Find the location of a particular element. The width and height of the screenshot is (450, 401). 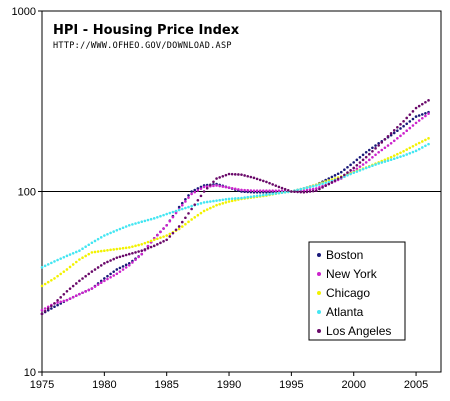

legend-label-los-angeles: Los Angeles is located at coordinates (358, 331).